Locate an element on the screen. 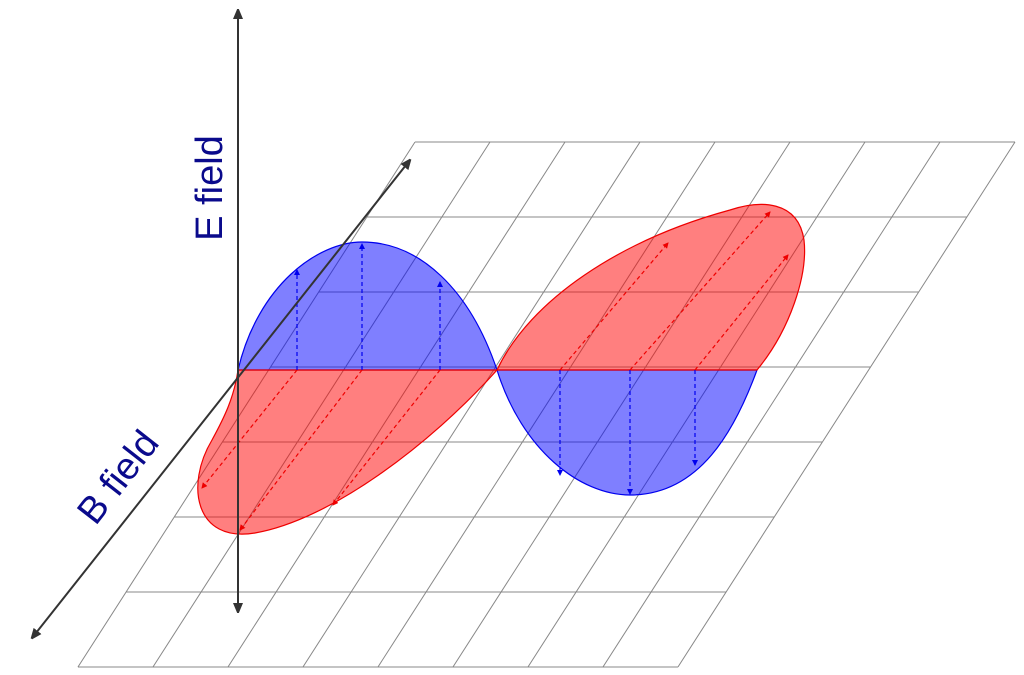 This screenshot has height=675, width=1024. e-axis-label: E field is located at coordinates (210, 188).